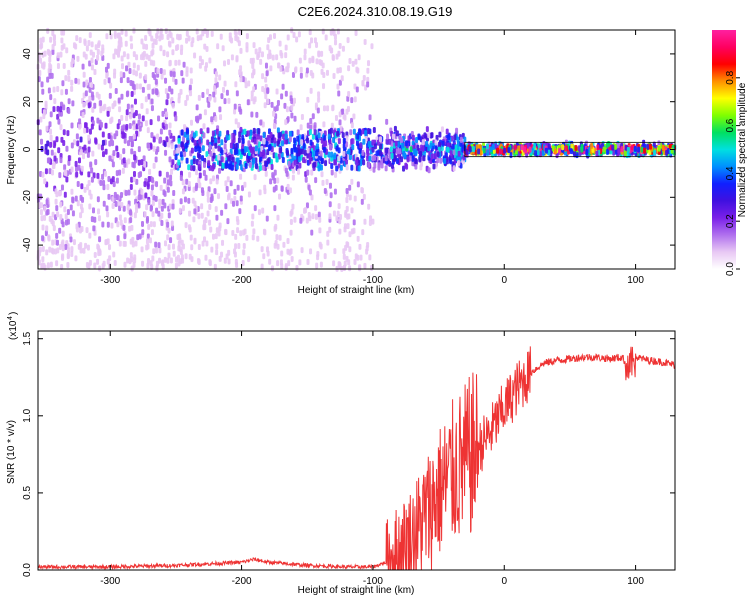 This screenshot has width=750, height=600. Describe the element at coordinates (27, 244) in the screenshot. I see `spectrogram-y-tick-label: -40` at that location.